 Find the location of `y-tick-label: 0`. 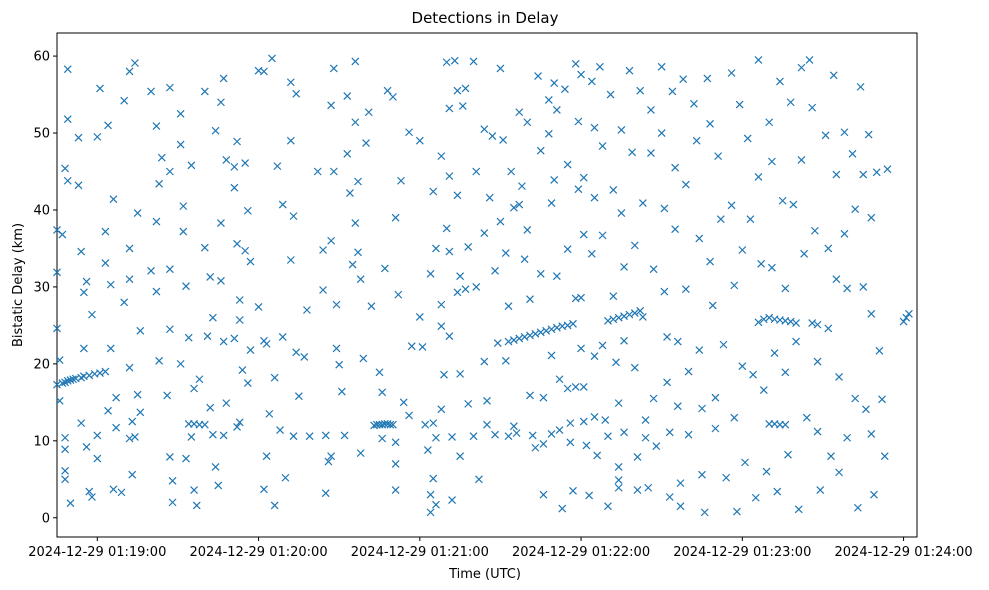

y-tick-label: 0 is located at coordinates (46, 518).